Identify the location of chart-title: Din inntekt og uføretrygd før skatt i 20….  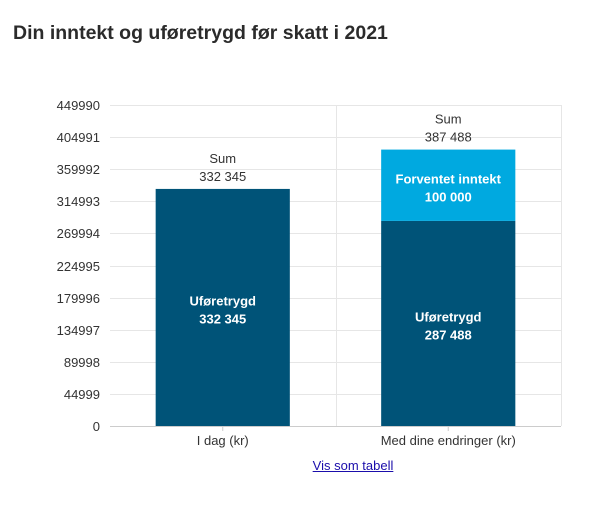
(200, 33).